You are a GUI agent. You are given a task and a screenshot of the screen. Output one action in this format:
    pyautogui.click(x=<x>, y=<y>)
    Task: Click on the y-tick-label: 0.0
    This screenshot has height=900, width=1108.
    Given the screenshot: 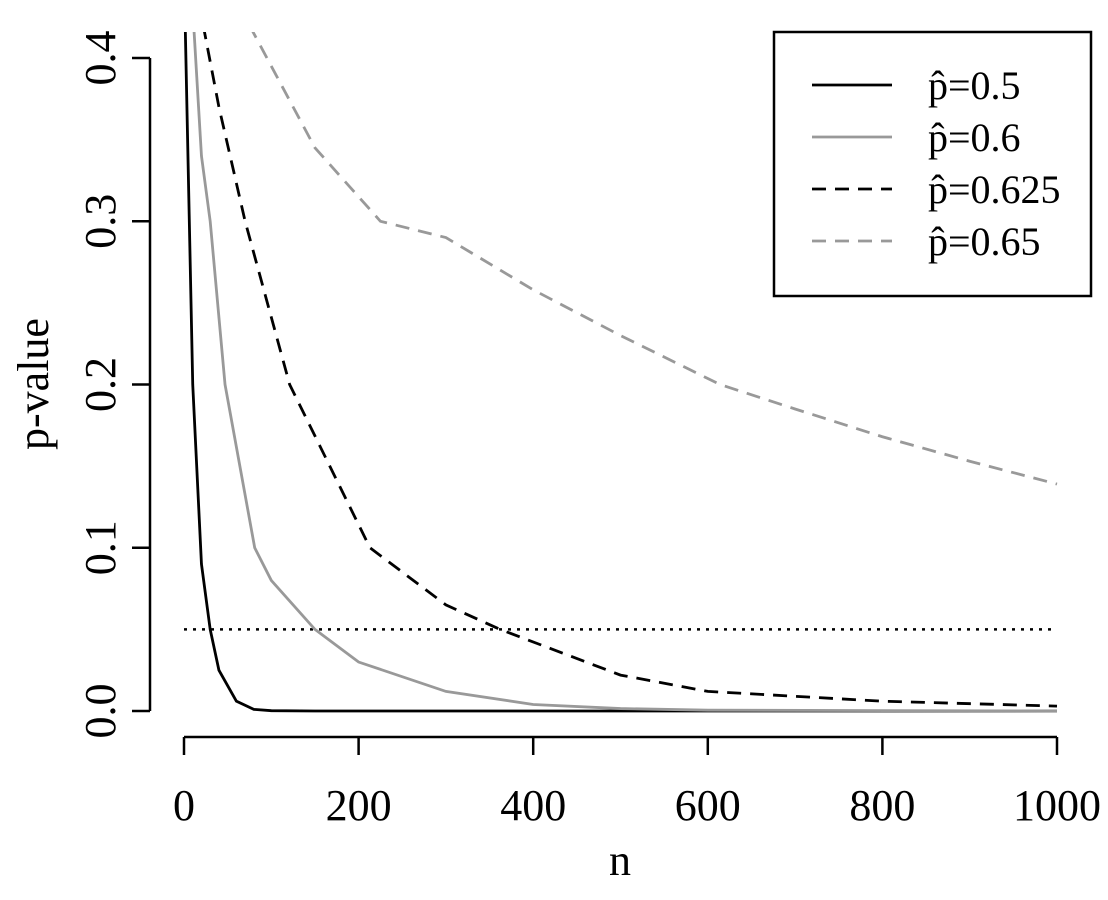 What is the action you would take?
    pyautogui.click(x=100, y=711)
    